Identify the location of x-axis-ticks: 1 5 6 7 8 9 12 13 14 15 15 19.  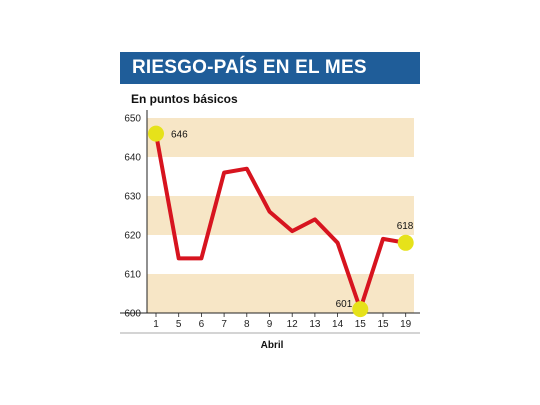
(282, 321).